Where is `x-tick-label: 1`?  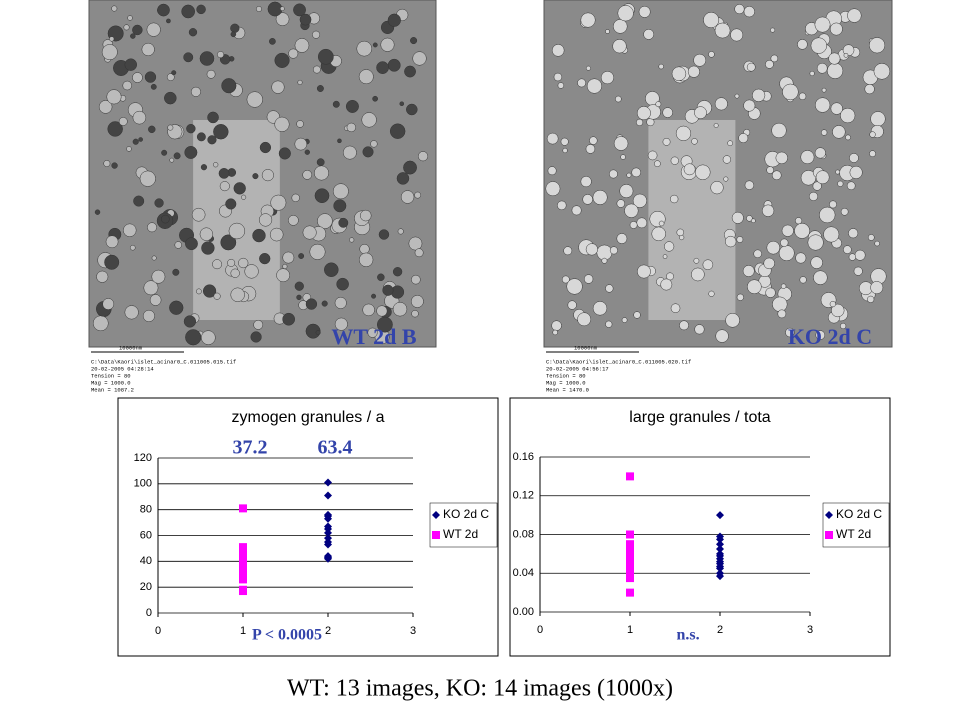
x-tick-label: 1 is located at coordinates (243, 631).